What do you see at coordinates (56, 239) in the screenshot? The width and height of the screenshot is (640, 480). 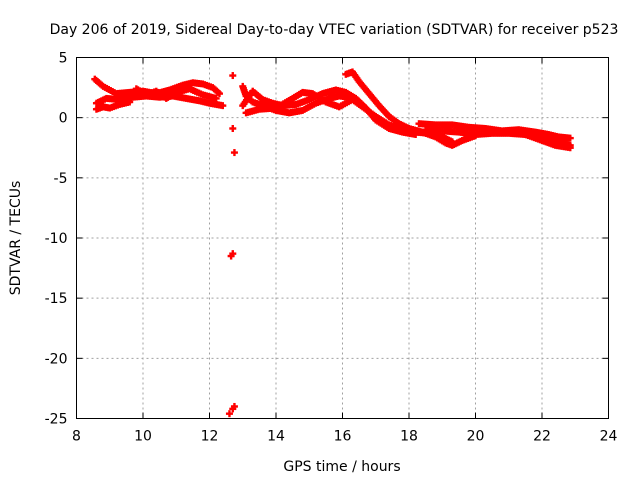 I see `y-tick-label: -10` at bounding box center [56, 239].